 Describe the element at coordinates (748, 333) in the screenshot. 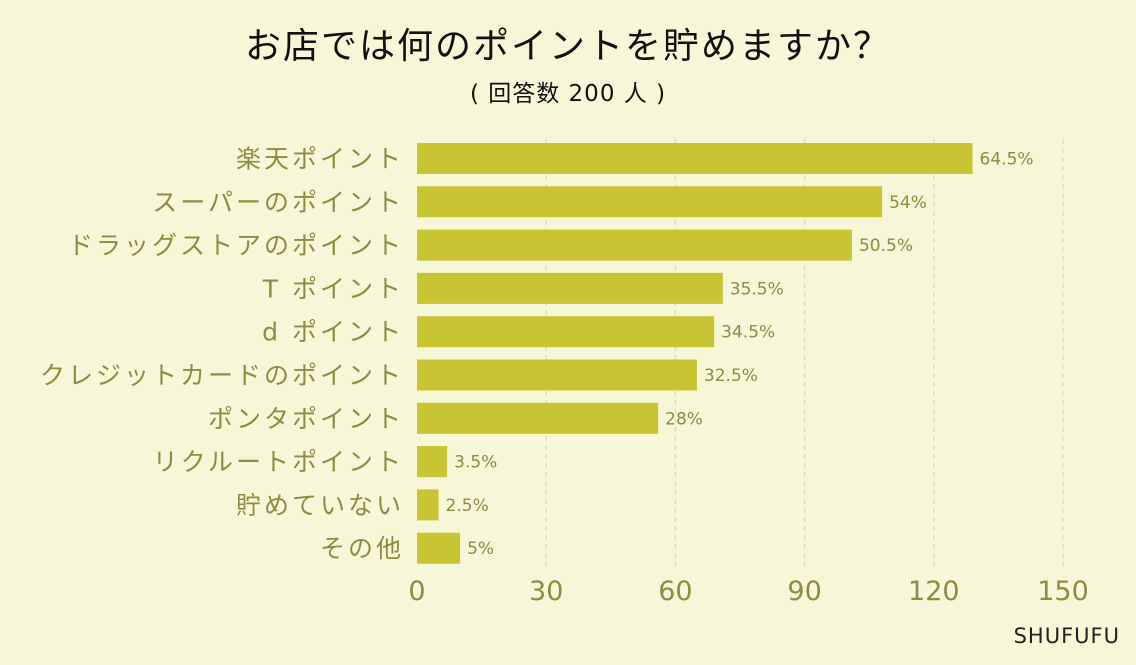

I see `value-label: 34.5%` at that location.